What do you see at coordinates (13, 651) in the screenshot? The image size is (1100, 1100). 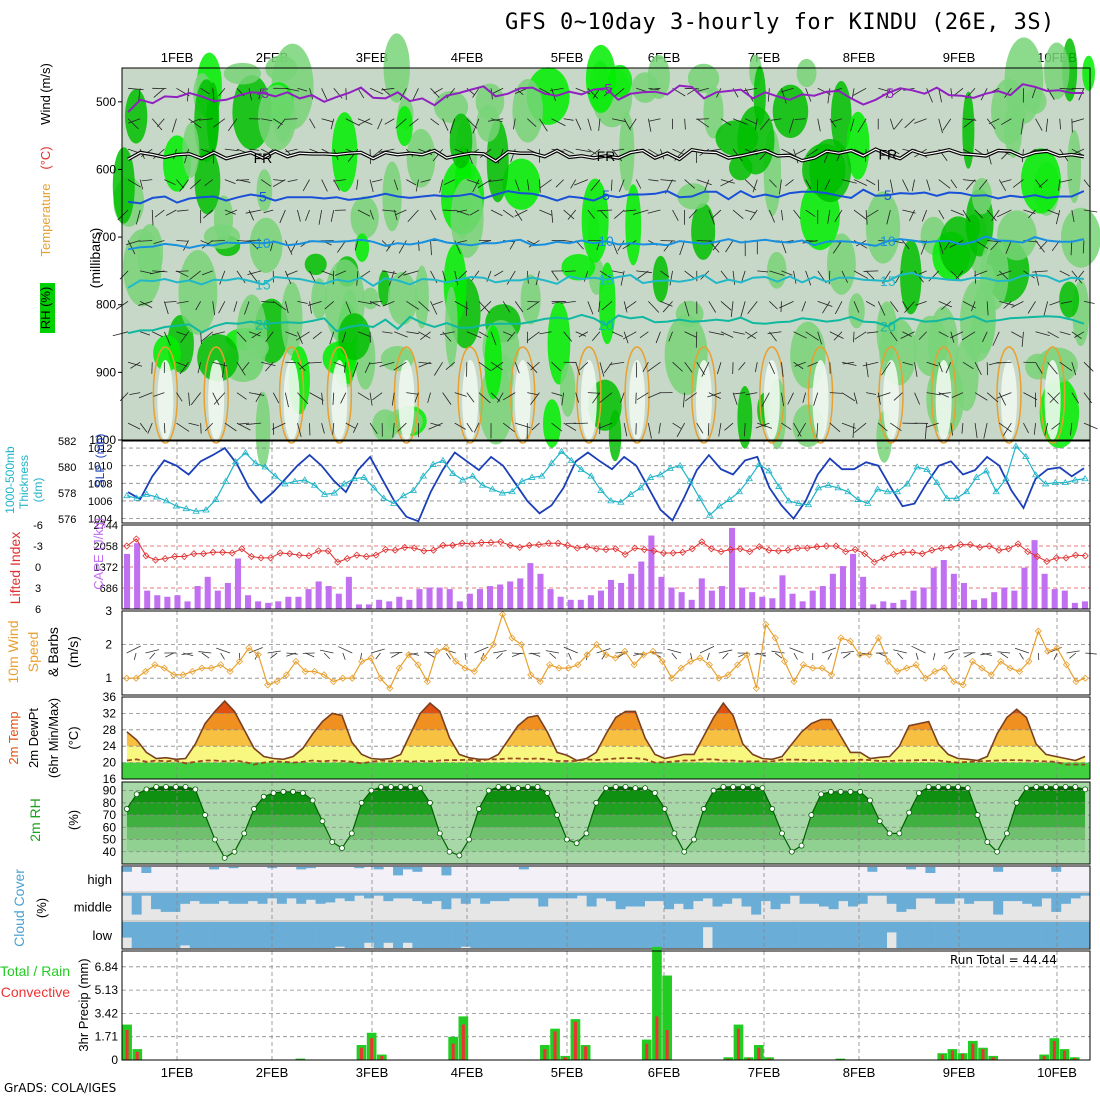 I see `wind-10m-label: 10m Wind` at bounding box center [13, 651].